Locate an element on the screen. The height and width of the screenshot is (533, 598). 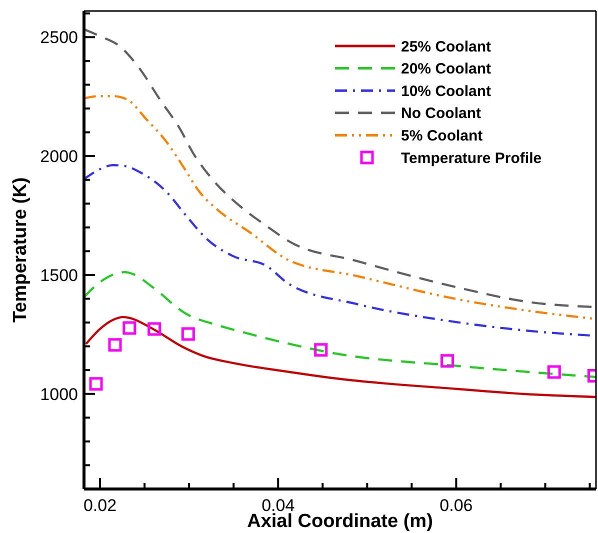
y-tick-label: 1500 is located at coordinates (59, 275).